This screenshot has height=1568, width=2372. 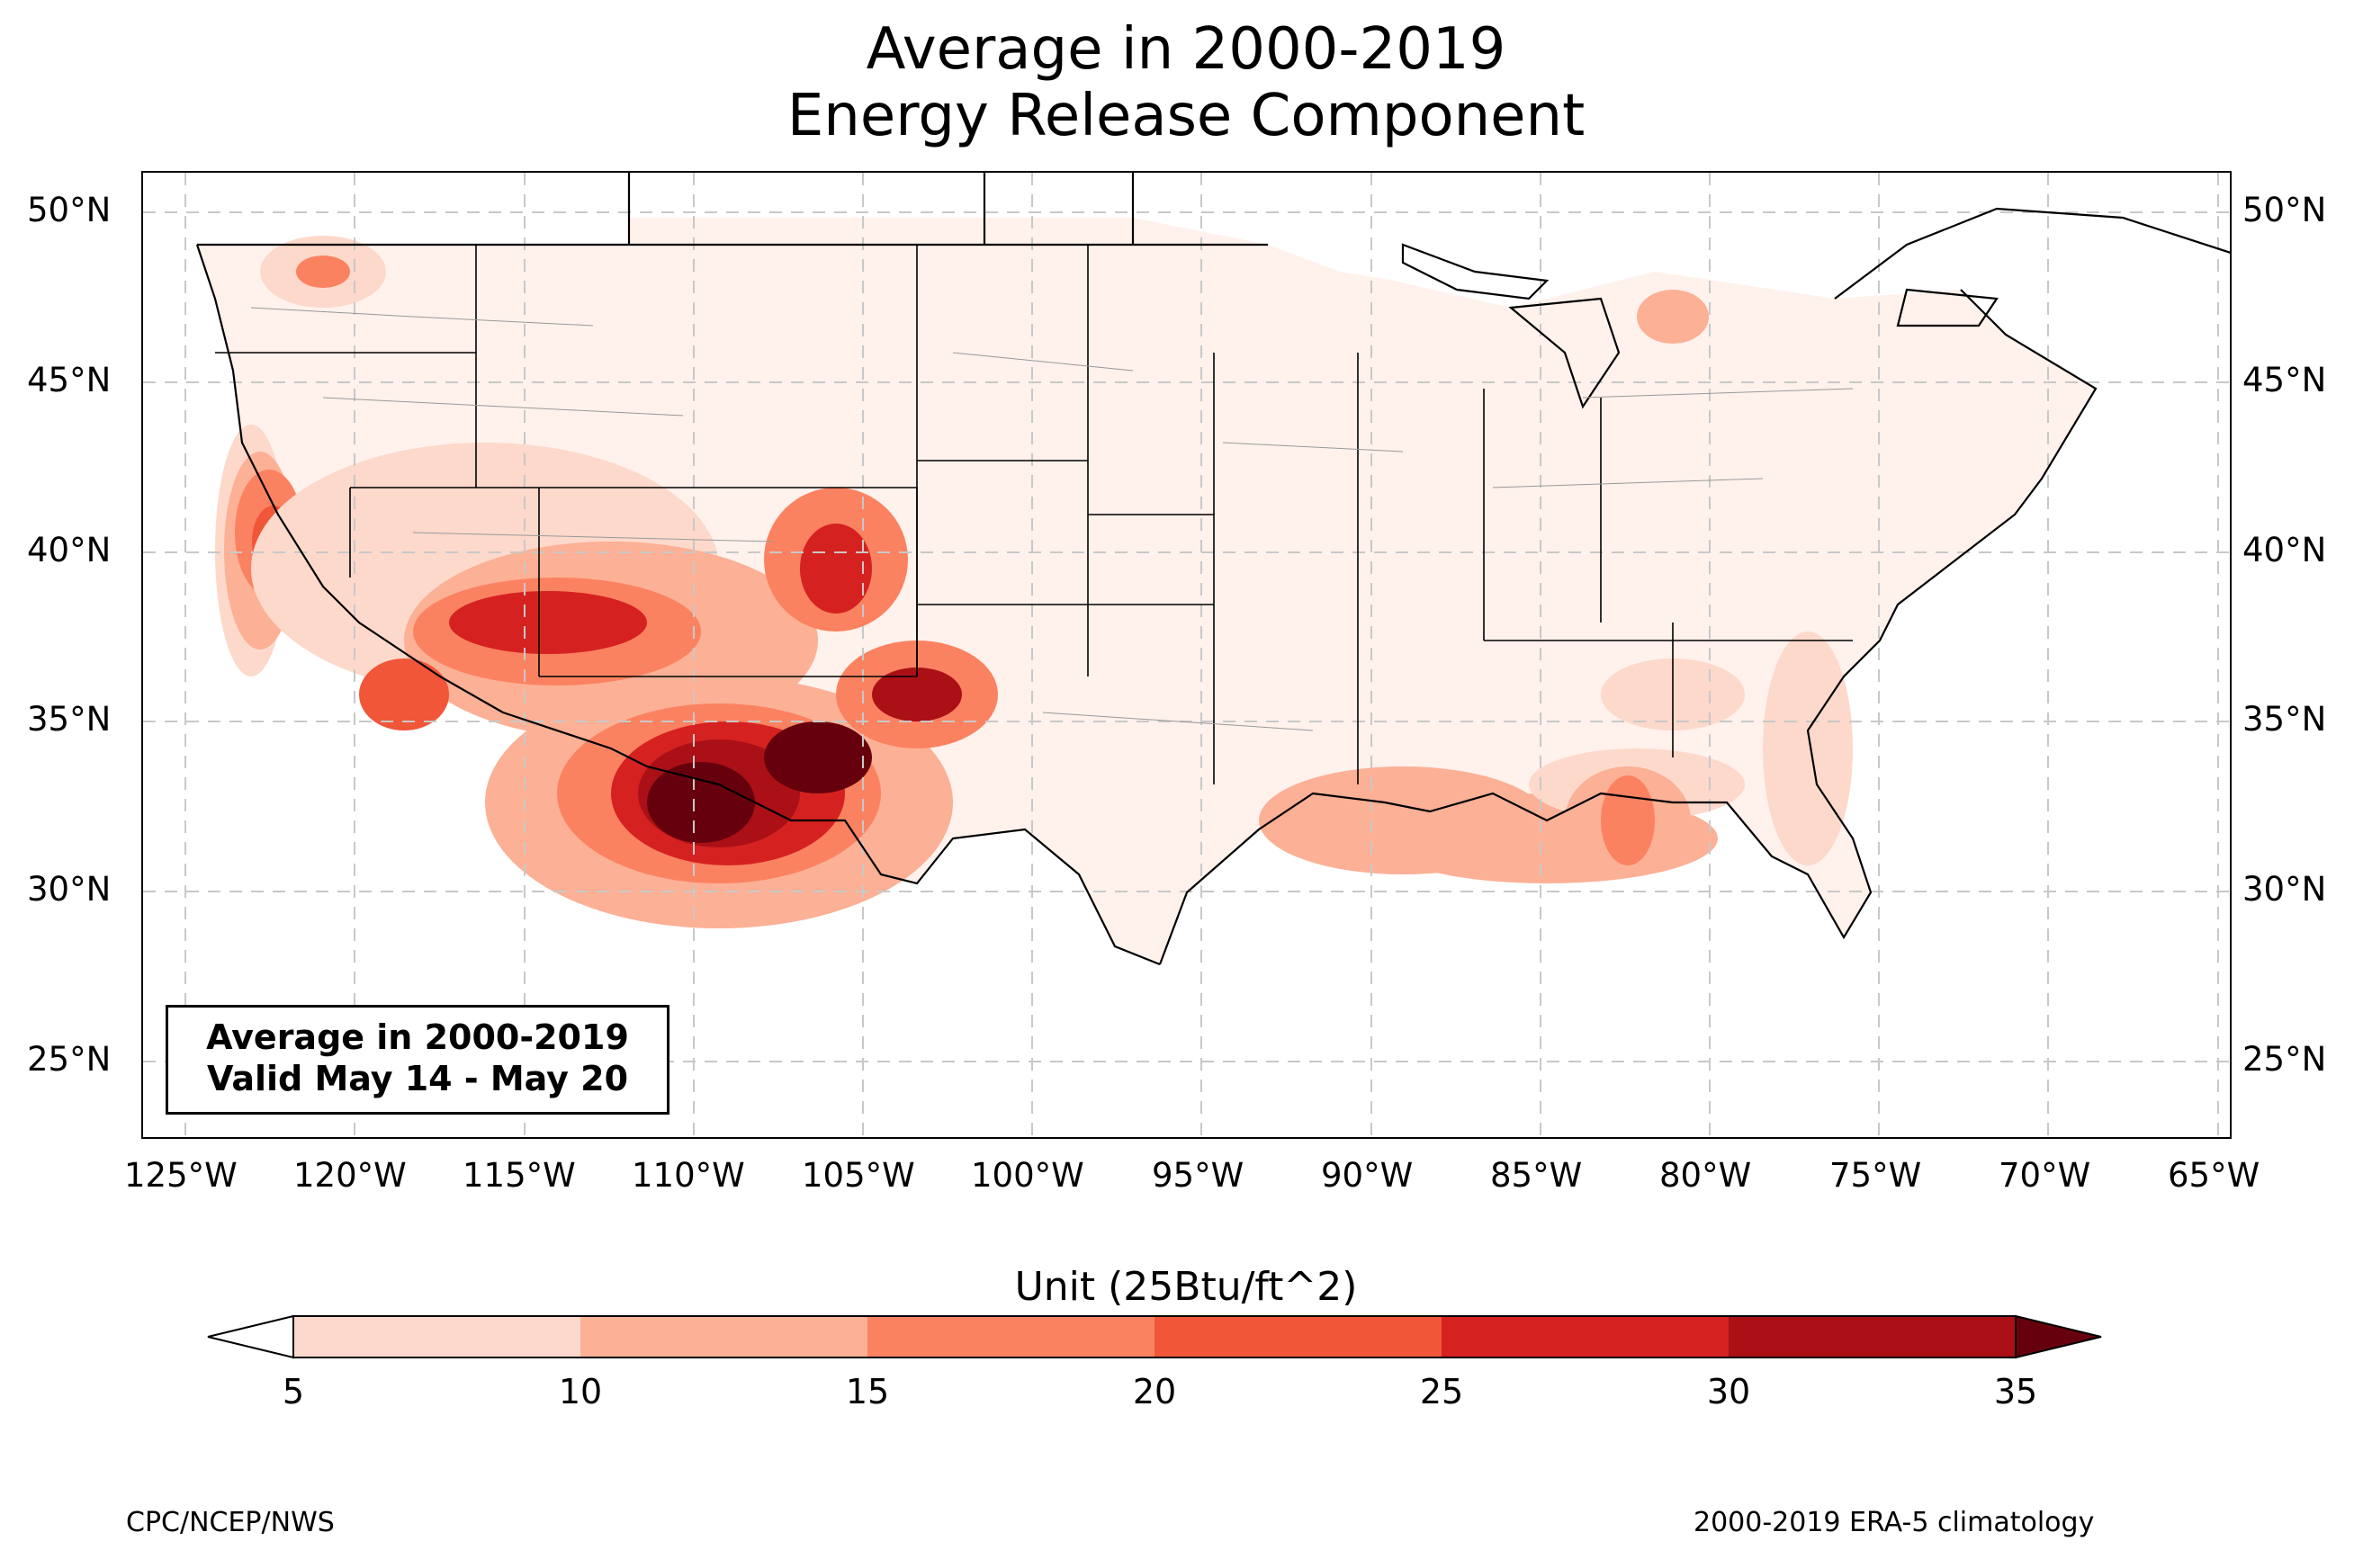 I want to click on colorbar-segments, so click(x=1154, y=1336).